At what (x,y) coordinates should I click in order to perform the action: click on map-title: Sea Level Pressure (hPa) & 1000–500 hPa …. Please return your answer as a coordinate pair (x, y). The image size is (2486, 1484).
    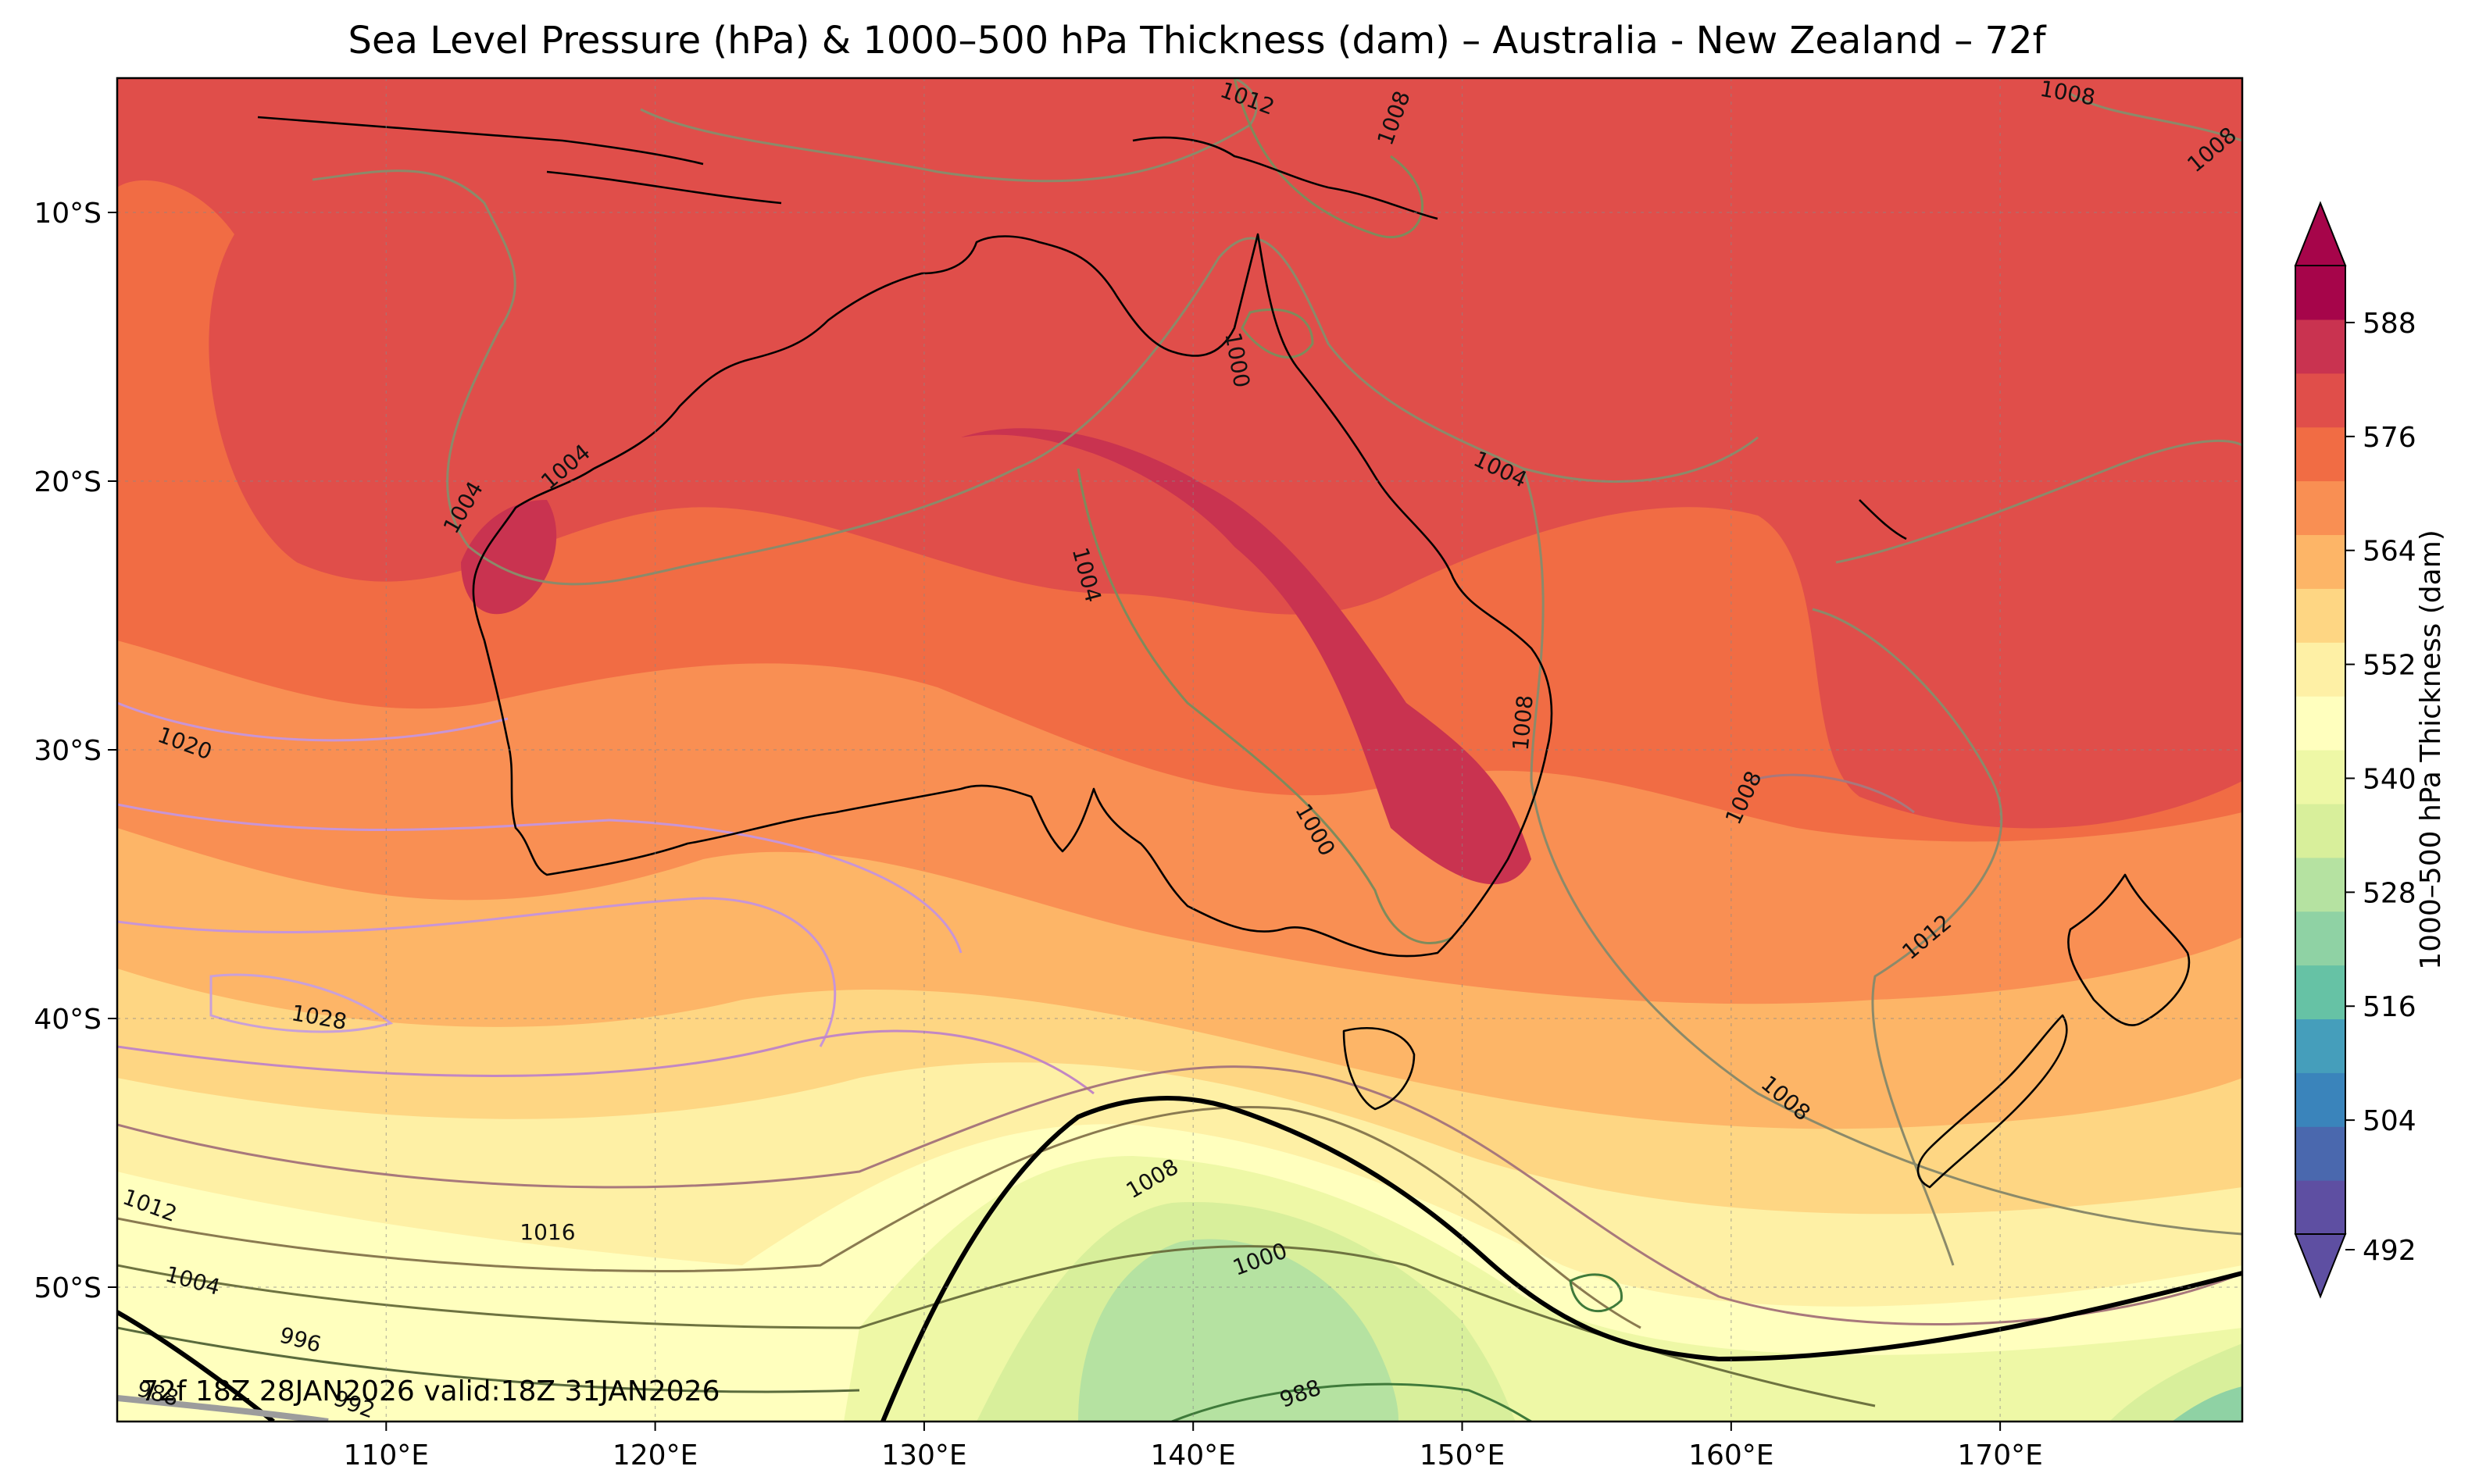
    Looking at the image, I should click on (1197, 40).